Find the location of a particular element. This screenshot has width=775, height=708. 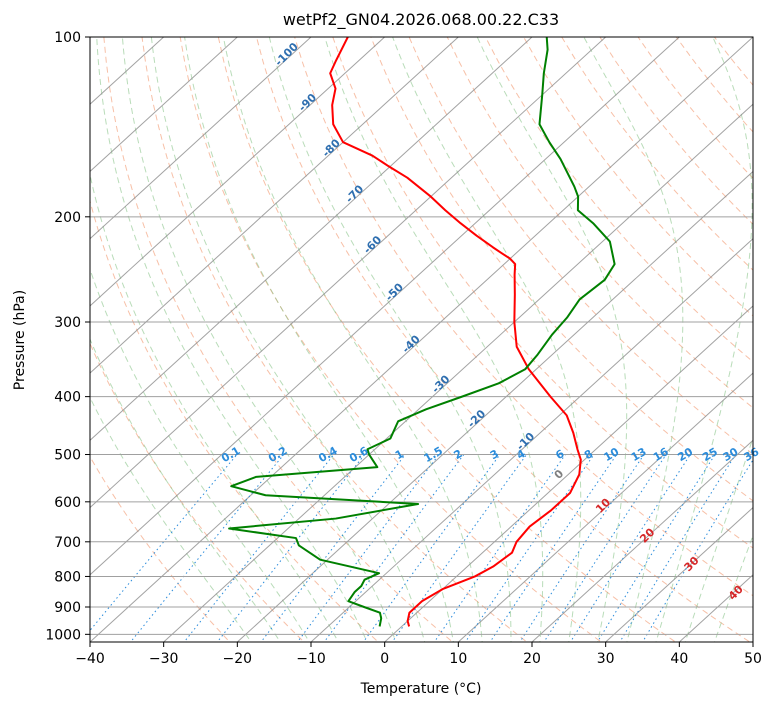

mixing-ratio-label: 20 is located at coordinates (685, 454).